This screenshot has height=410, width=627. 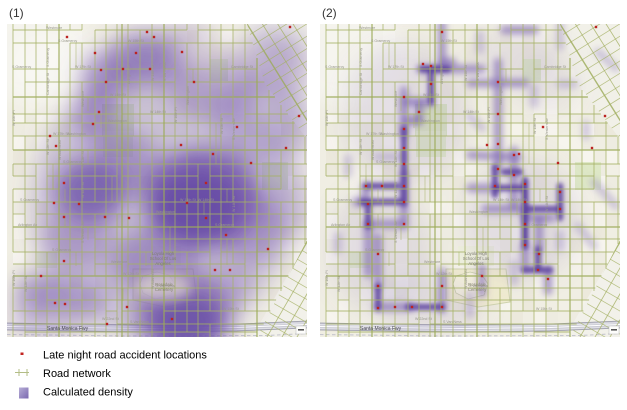 What do you see at coordinates (16, 13) in the screenshot?
I see `svg-text: (1)` at bounding box center [16, 13].